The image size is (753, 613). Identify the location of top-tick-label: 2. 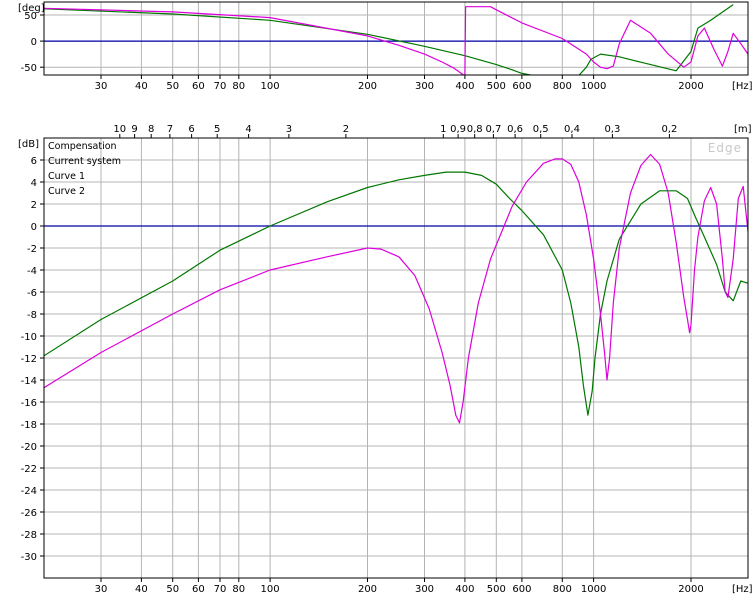
(346, 129).